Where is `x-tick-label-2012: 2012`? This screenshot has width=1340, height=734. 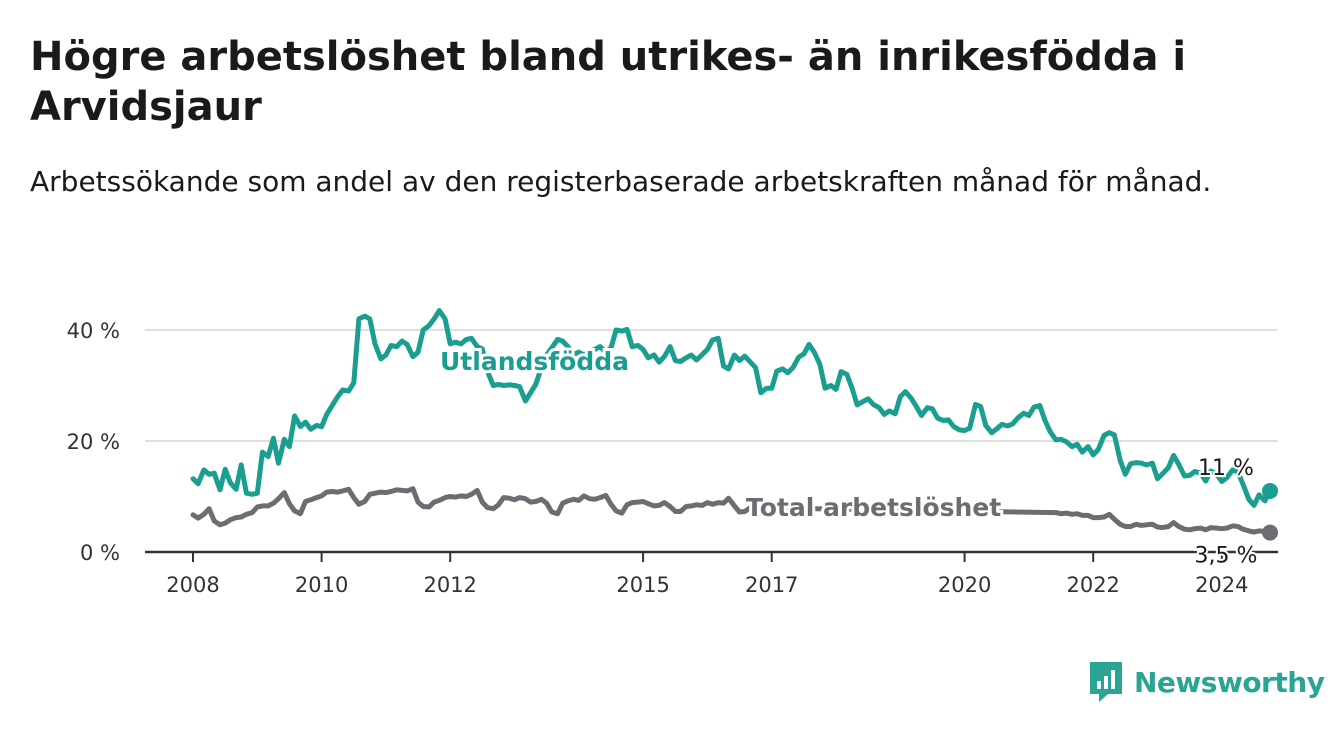 x-tick-label-2012: 2012 is located at coordinates (449, 585).